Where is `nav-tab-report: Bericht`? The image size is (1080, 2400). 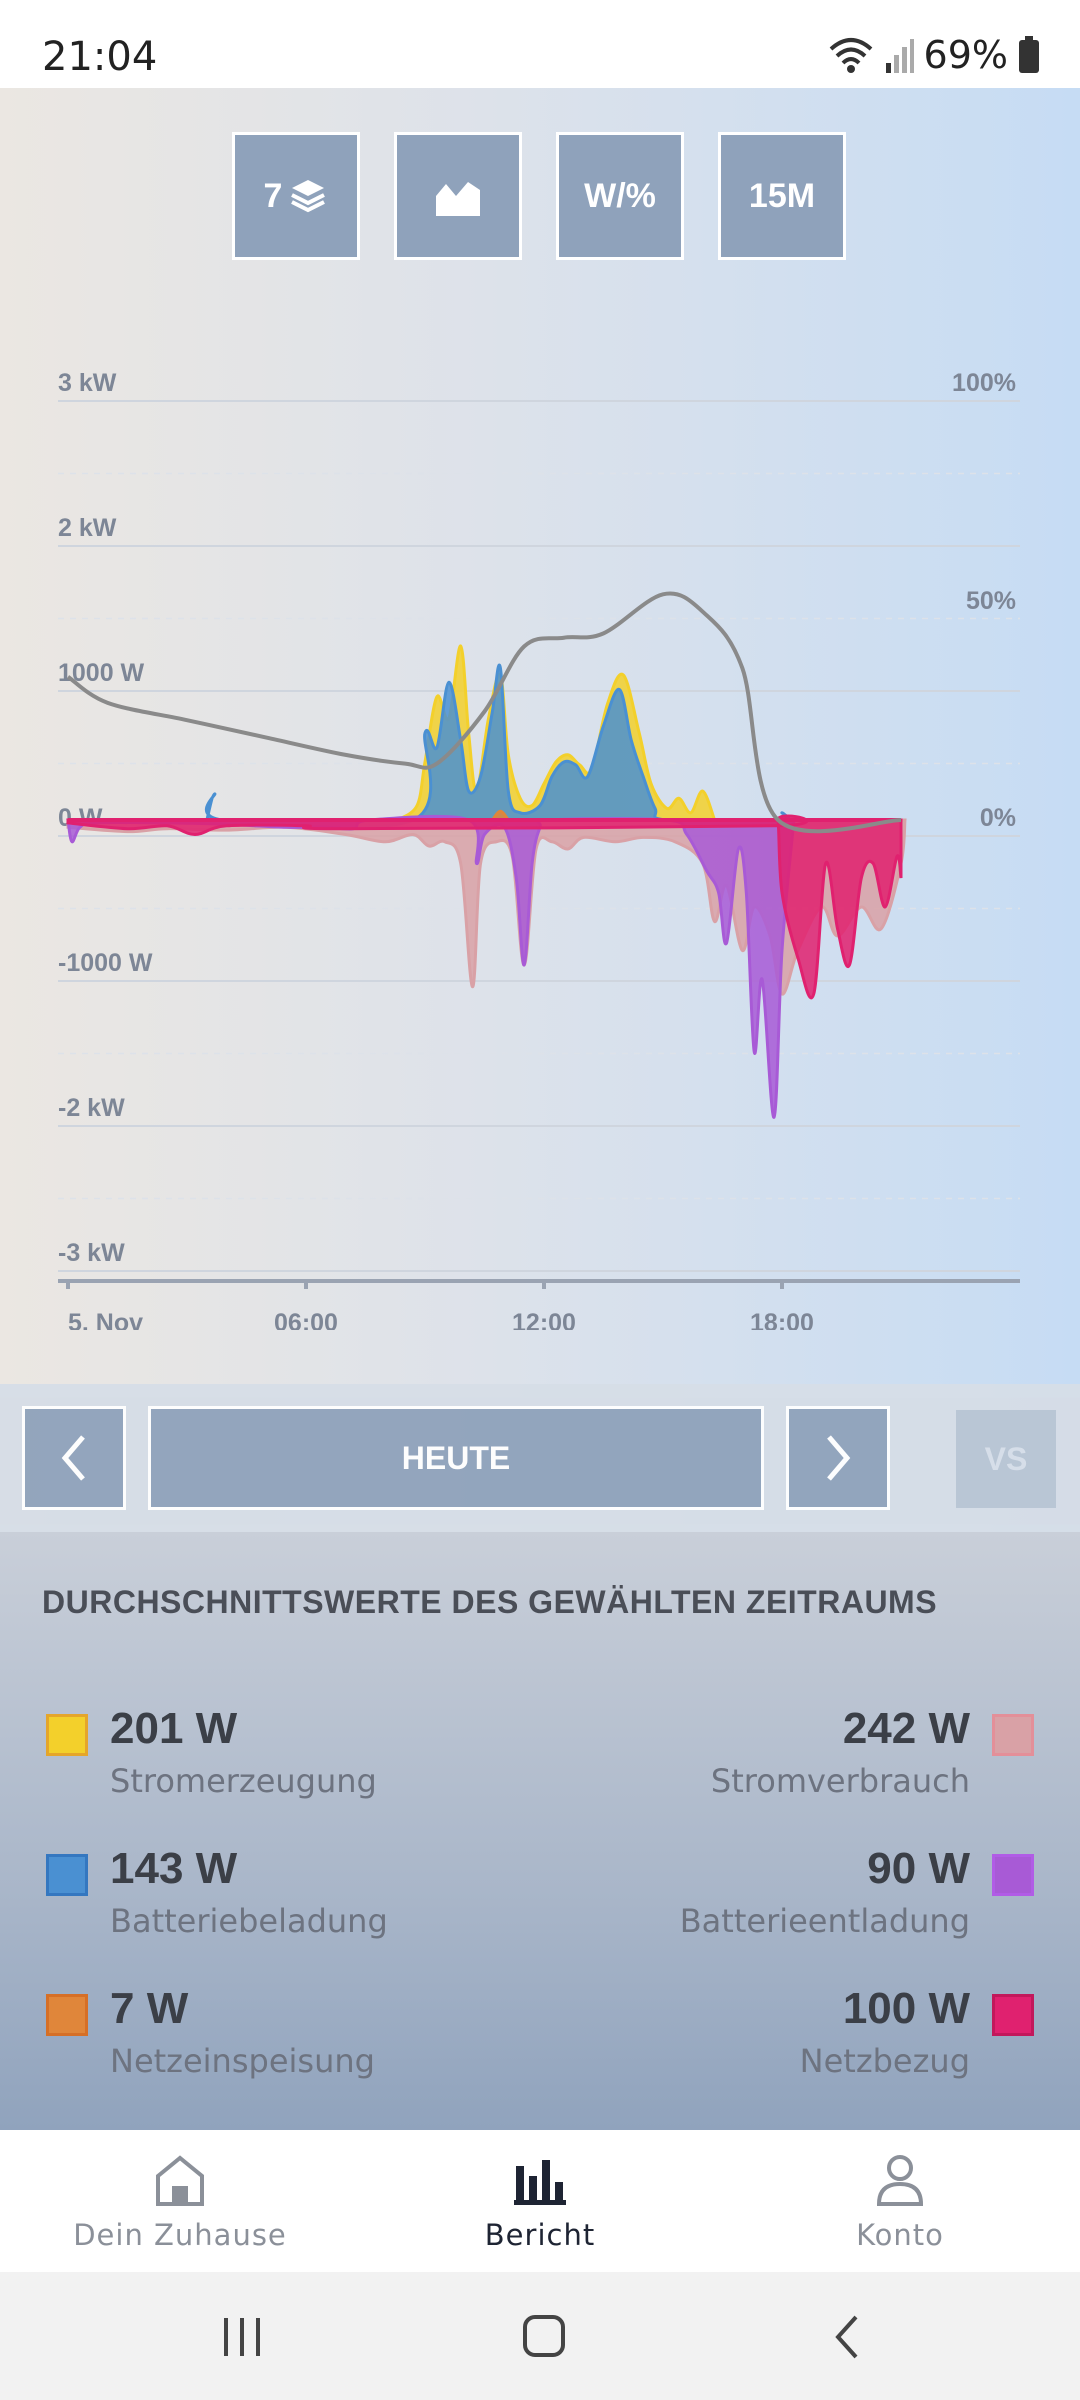 nav-tab-report: Bericht is located at coordinates (540, 2201).